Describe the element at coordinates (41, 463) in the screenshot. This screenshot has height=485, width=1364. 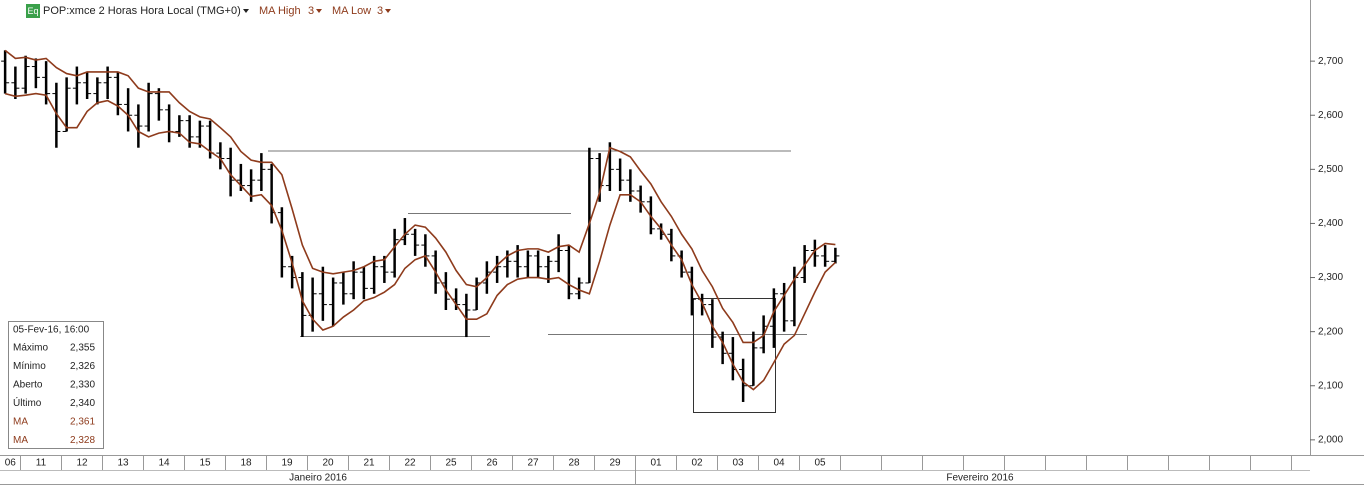
I see `x-tick-label: 11` at that location.